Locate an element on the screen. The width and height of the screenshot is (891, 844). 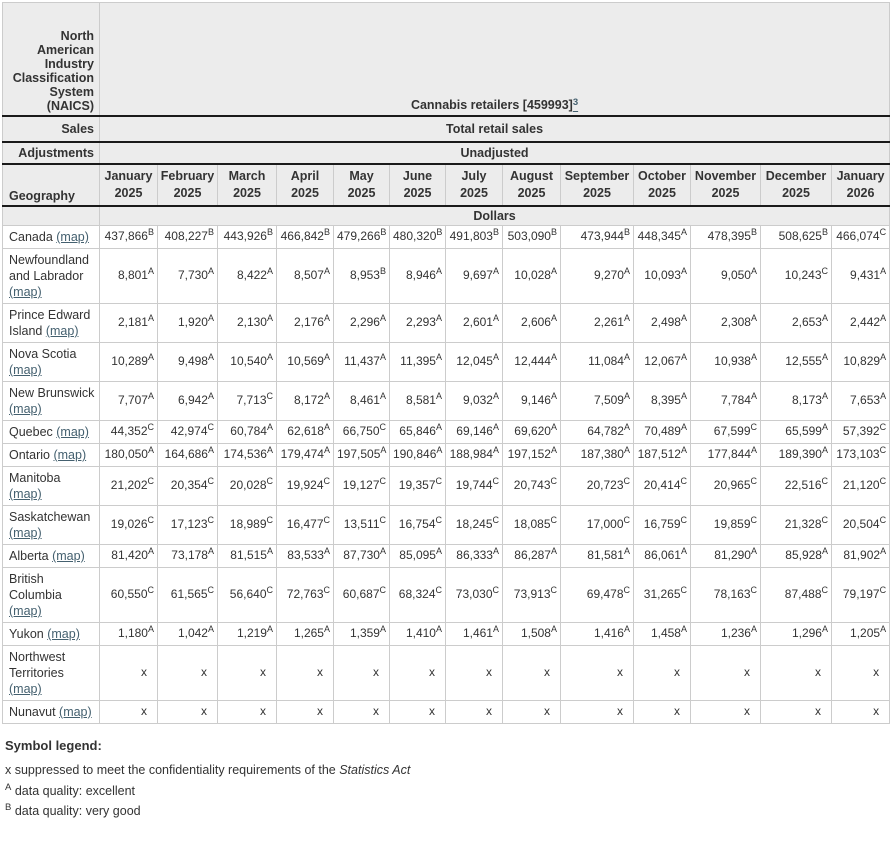
data-cell: 10,540A is located at coordinates (247, 362).